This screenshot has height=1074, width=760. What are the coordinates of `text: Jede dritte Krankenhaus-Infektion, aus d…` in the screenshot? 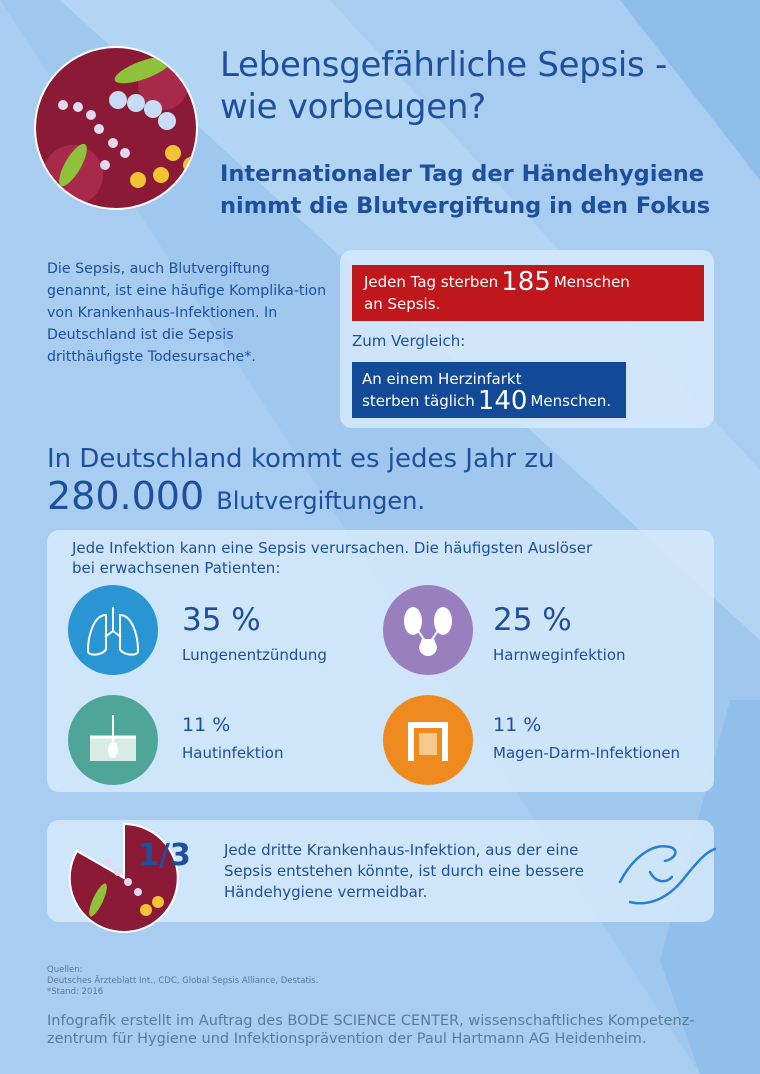 It's located at (401, 850).